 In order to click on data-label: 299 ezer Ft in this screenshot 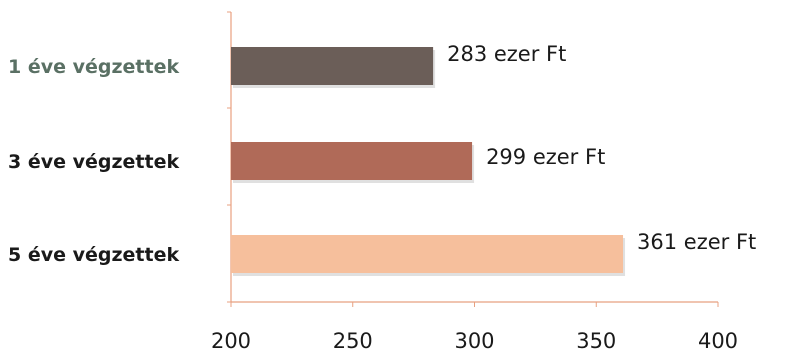, I will do `click(545, 157)`.